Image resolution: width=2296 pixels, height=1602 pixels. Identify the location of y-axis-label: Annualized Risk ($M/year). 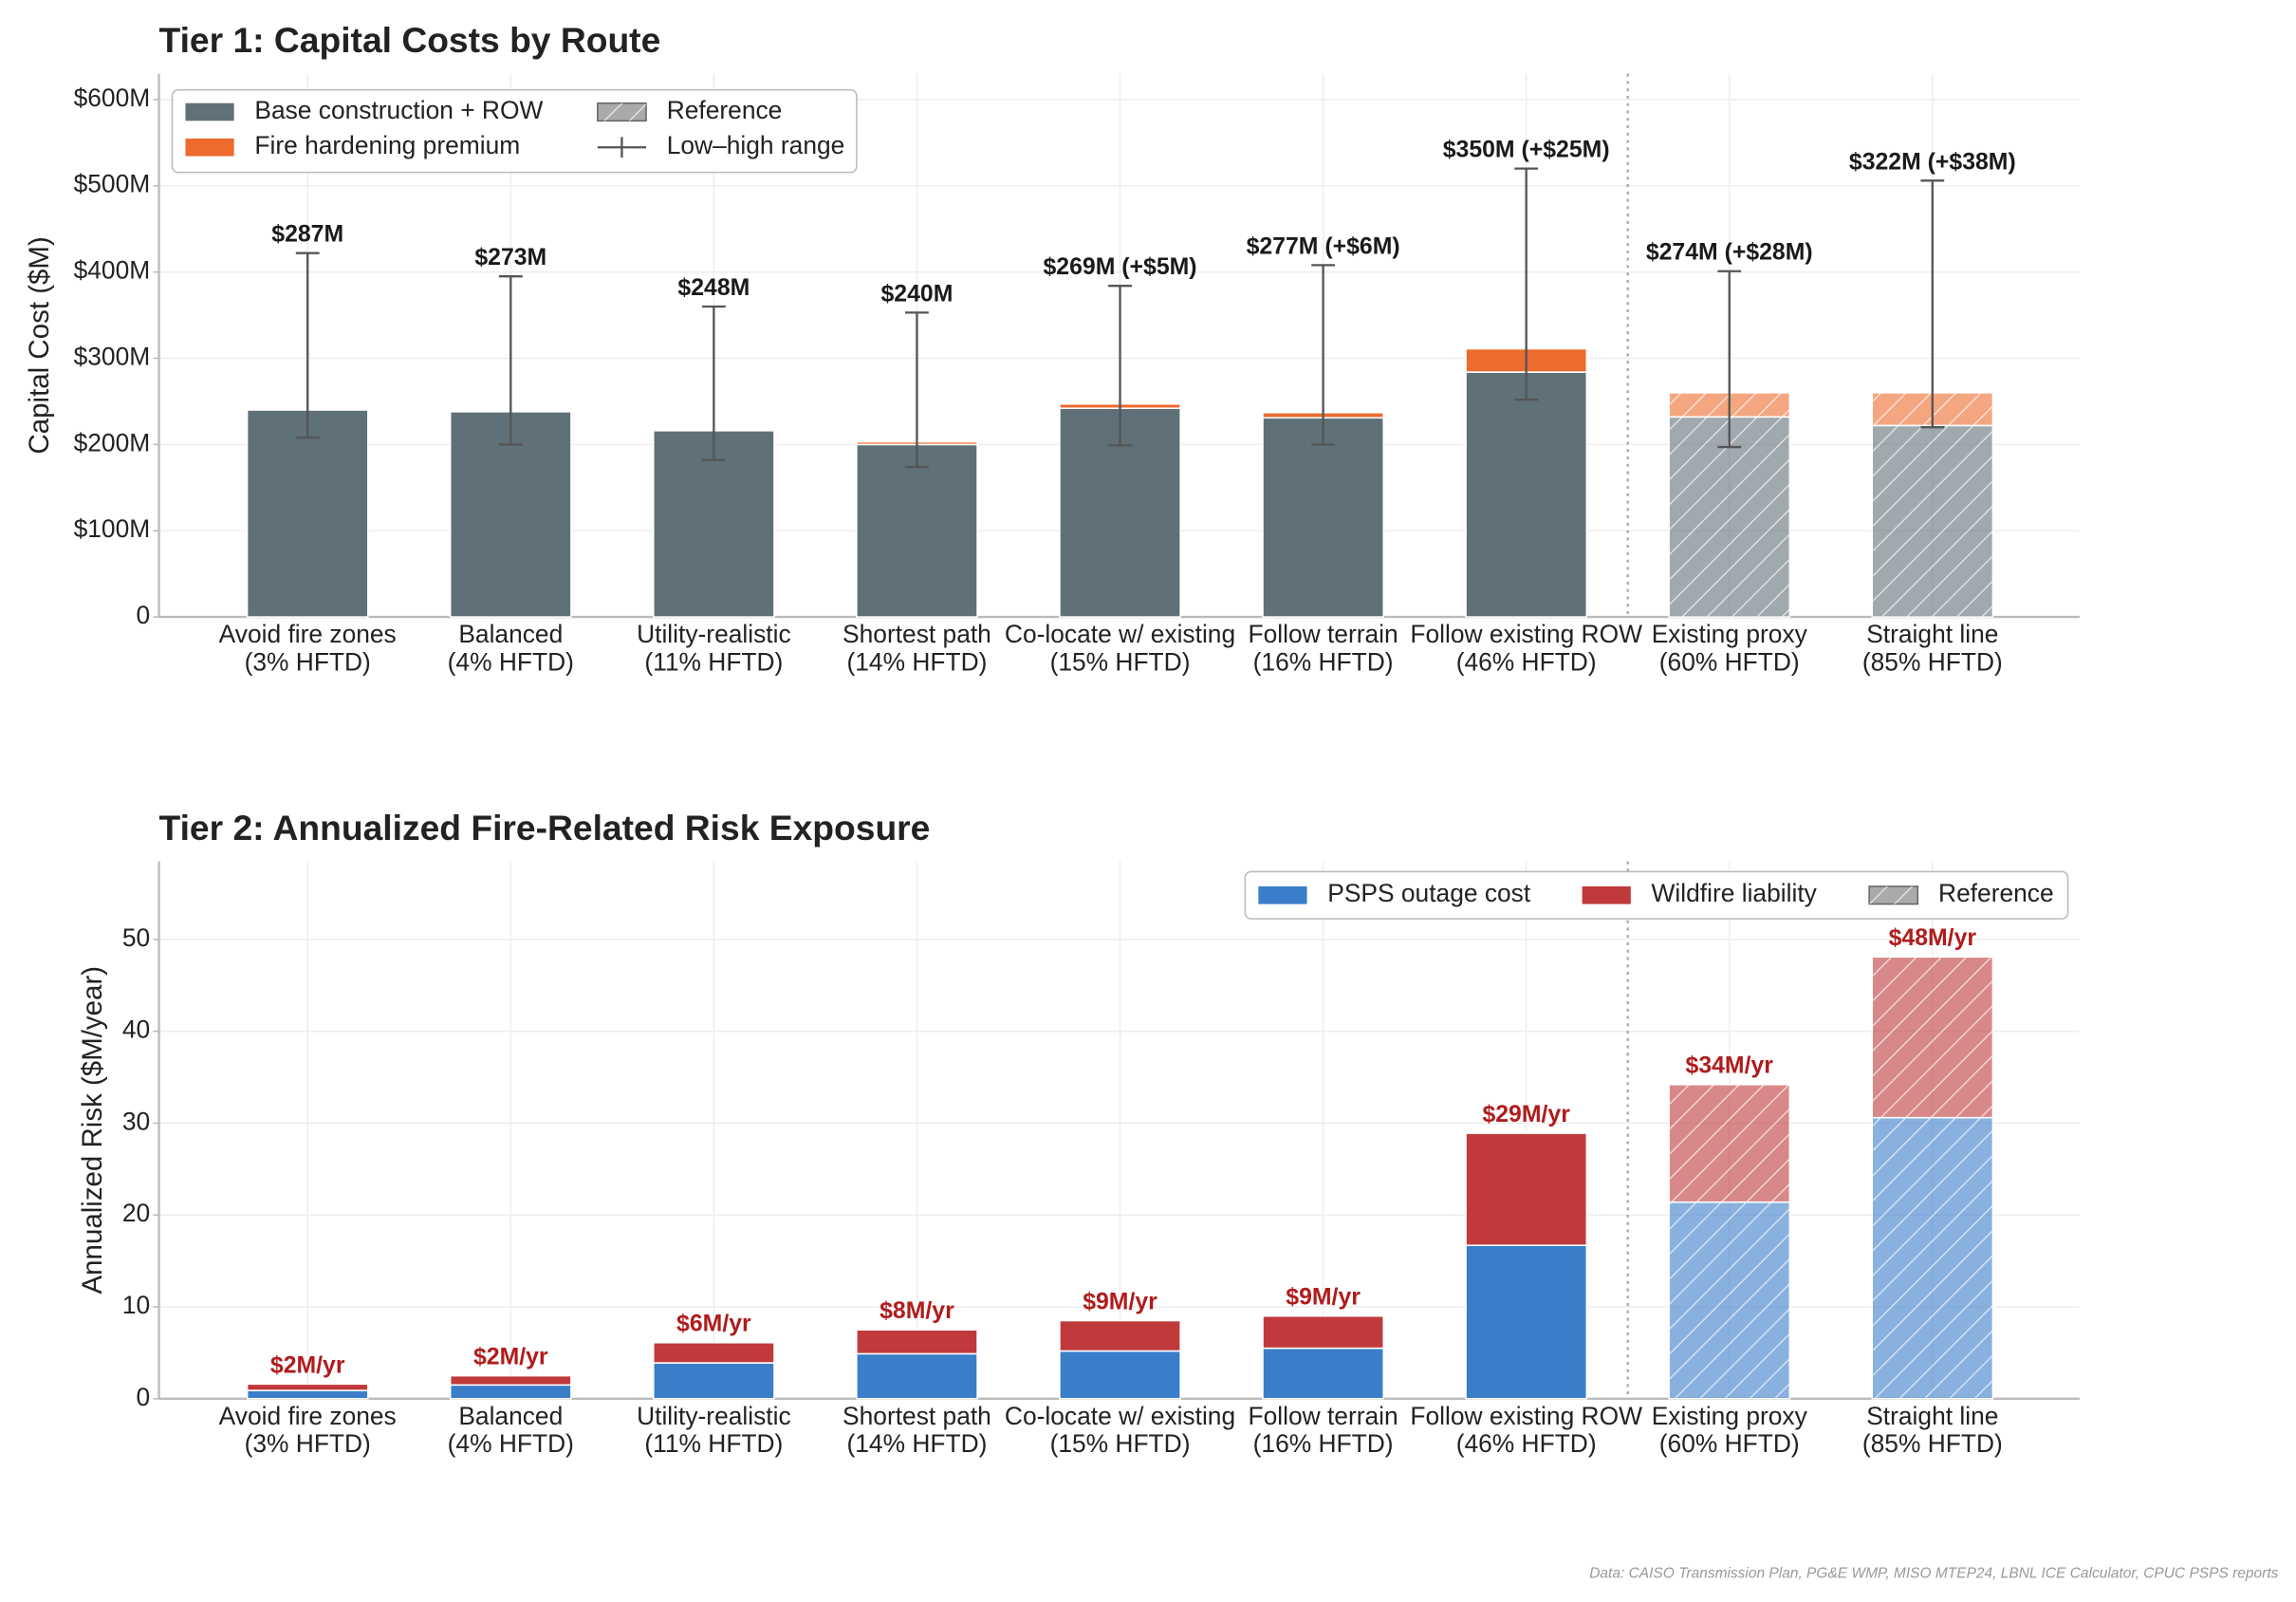
(92, 1130).